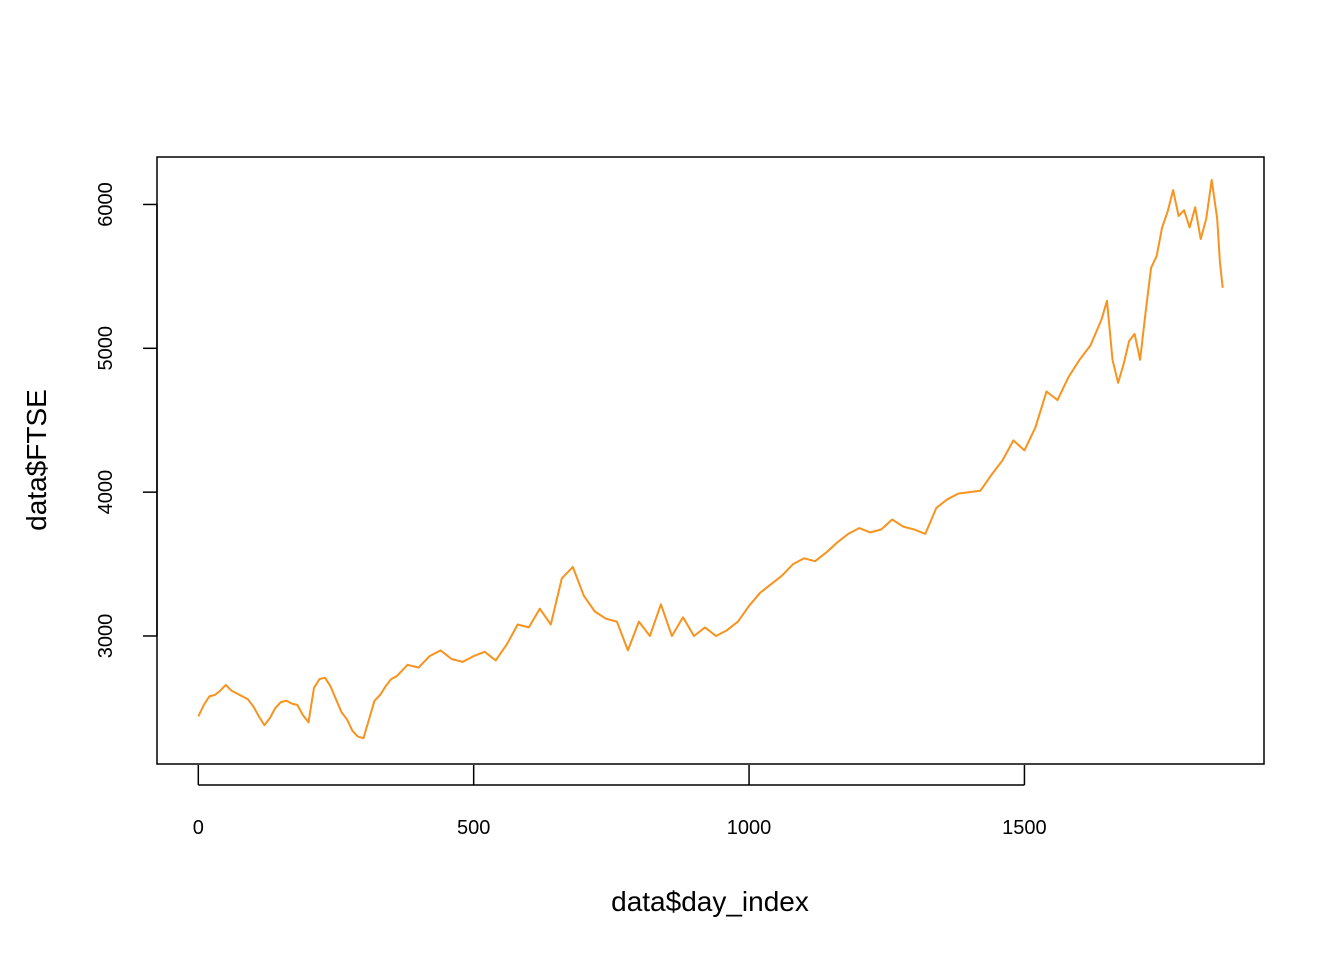 This screenshot has height=960, width=1344. What do you see at coordinates (106, 348) in the screenshot?
I see `y-tick-label: 5000` at bounding box center [106, 348].